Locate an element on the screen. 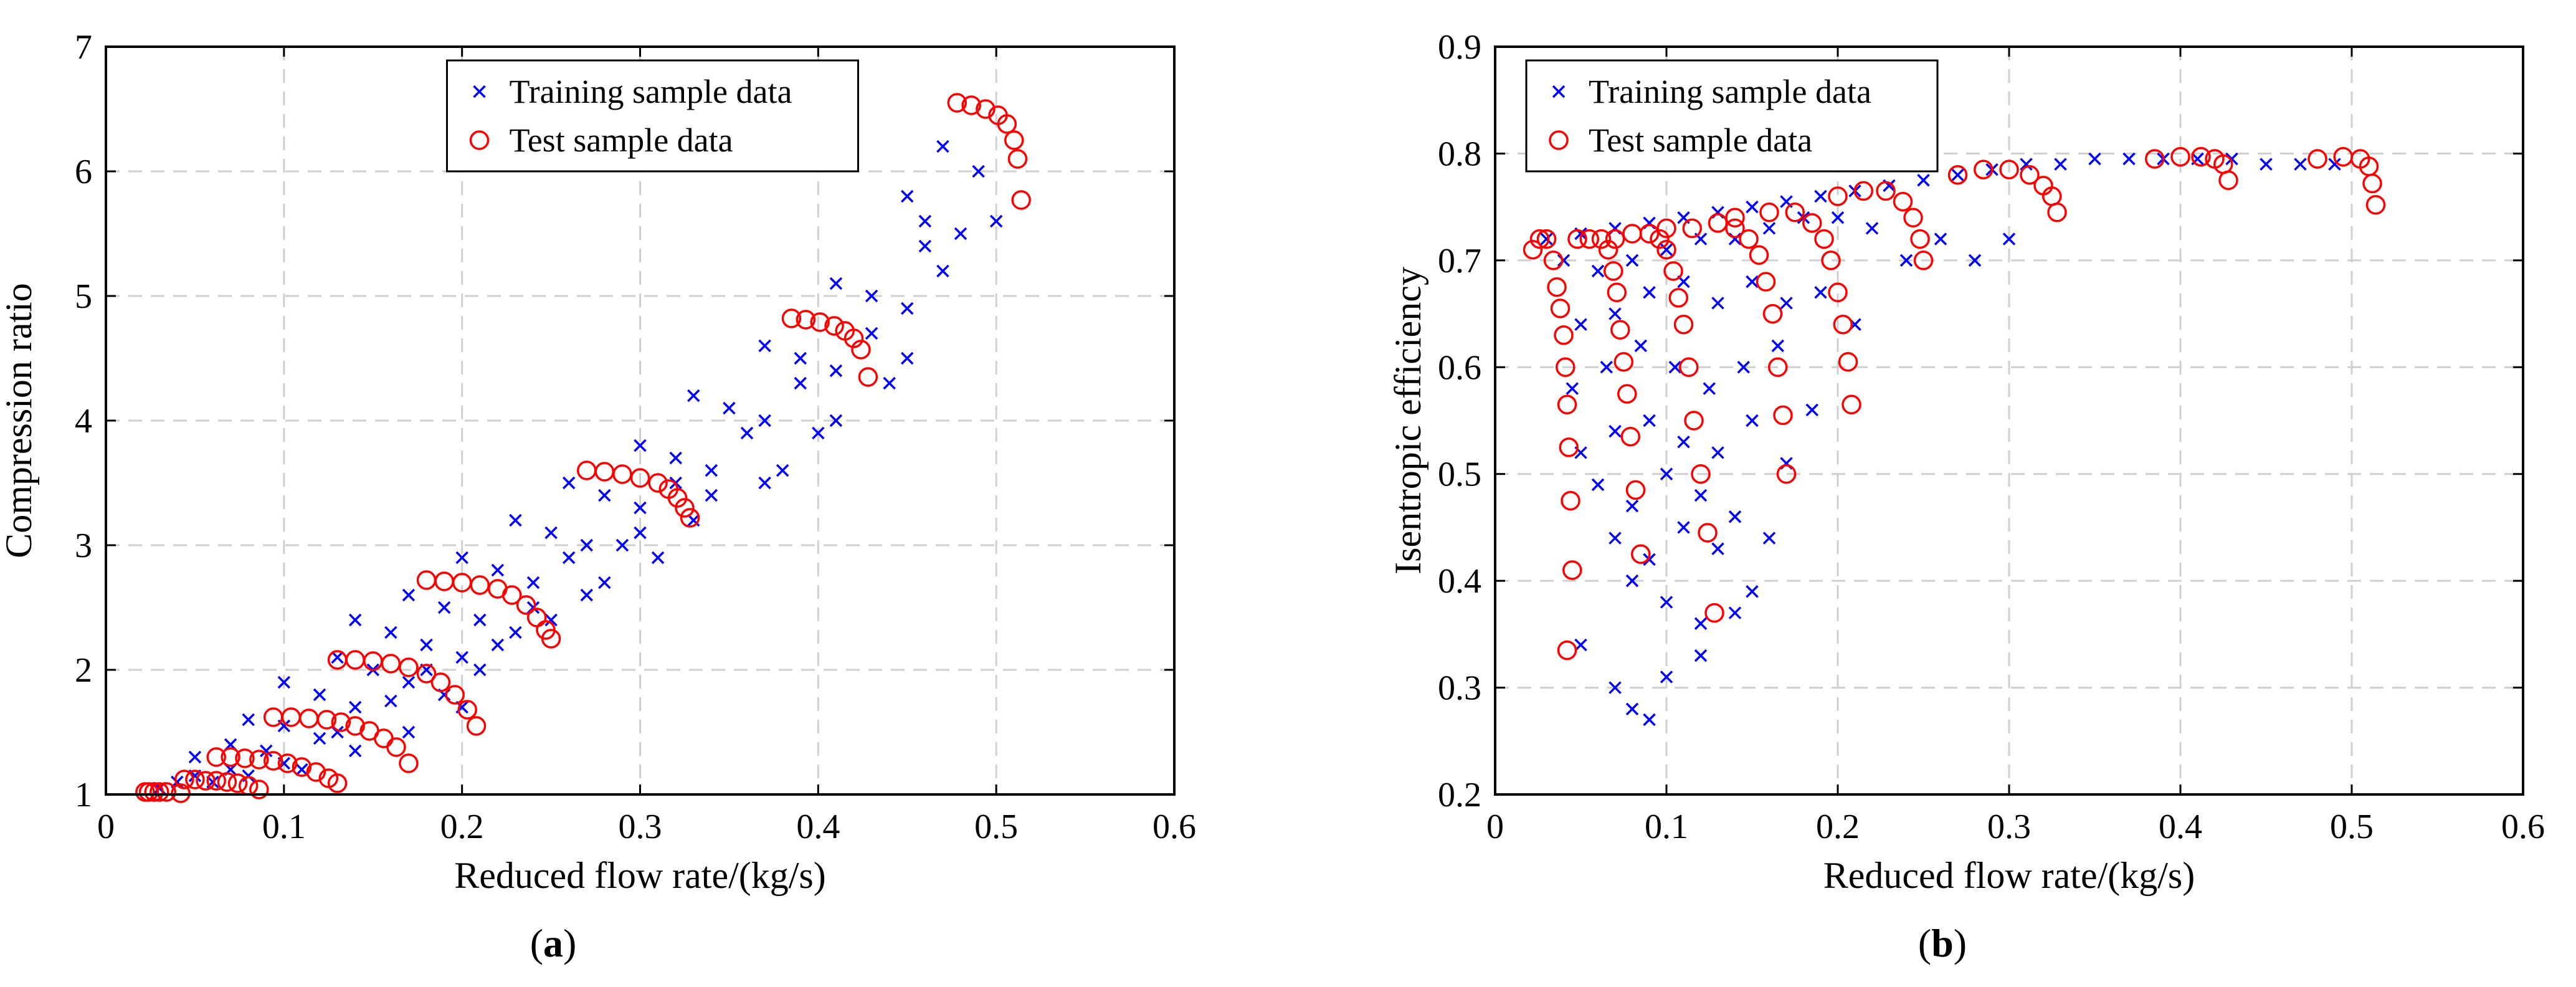  x-axis-label: Reduced flow rate/(kg/s) is located at coordinates (640, 875).